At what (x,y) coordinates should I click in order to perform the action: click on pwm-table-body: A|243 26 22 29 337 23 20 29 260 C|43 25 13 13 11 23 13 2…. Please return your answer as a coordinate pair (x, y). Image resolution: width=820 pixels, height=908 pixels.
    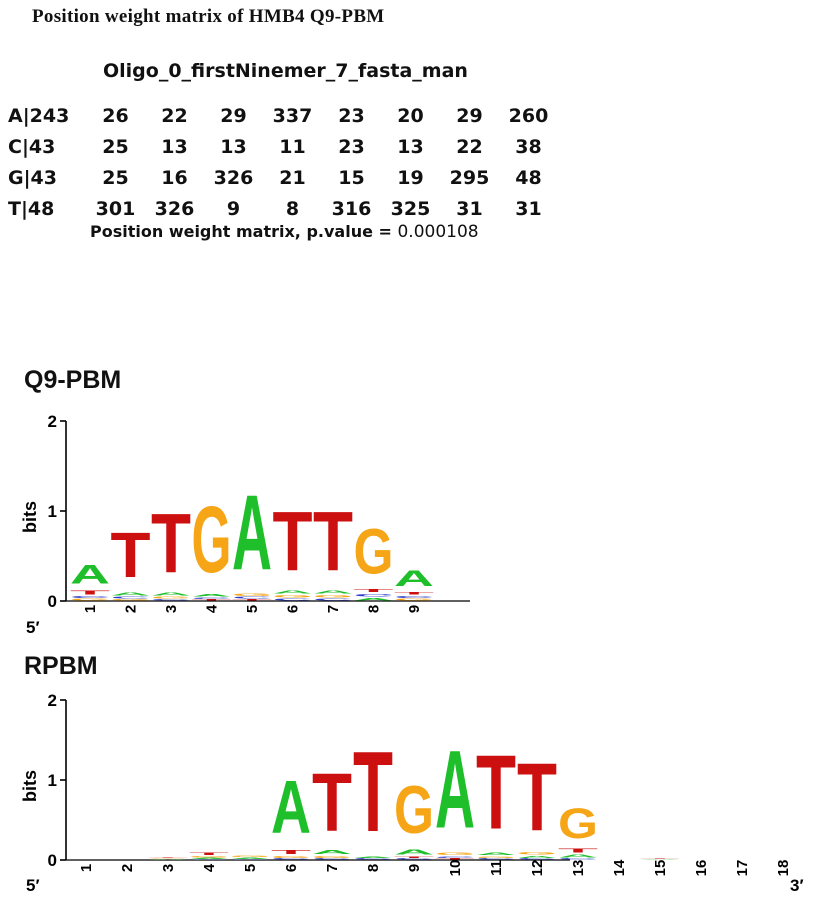
    Looking at the image, I should click on (283, 162).